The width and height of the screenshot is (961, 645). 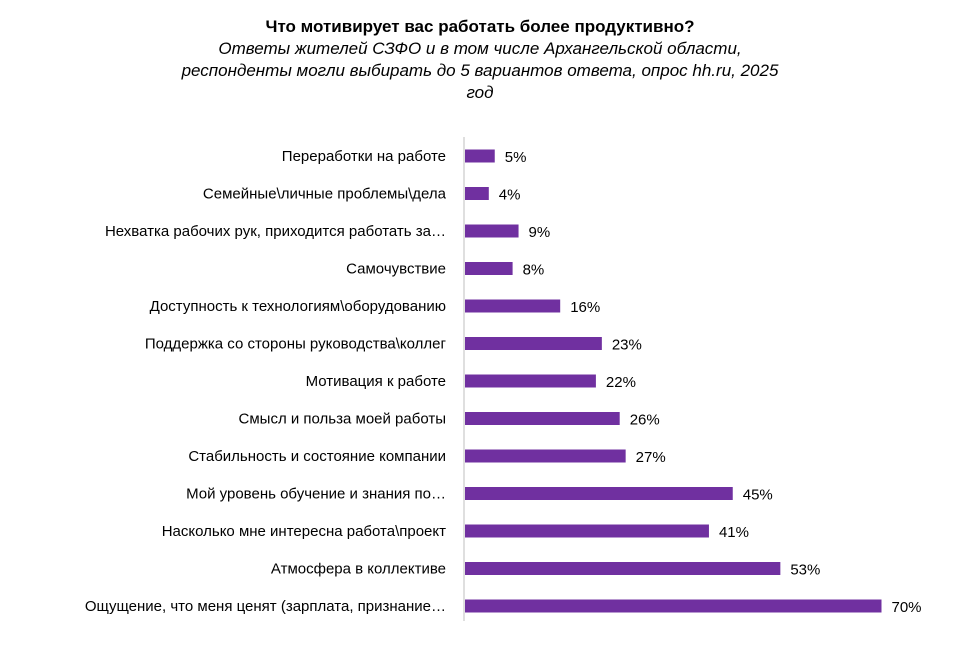 What do you see at coordinates (358, 569) in the screenshot?
I see `category-label: Атмосфера в коллективе` at bounding box center [358, 569].